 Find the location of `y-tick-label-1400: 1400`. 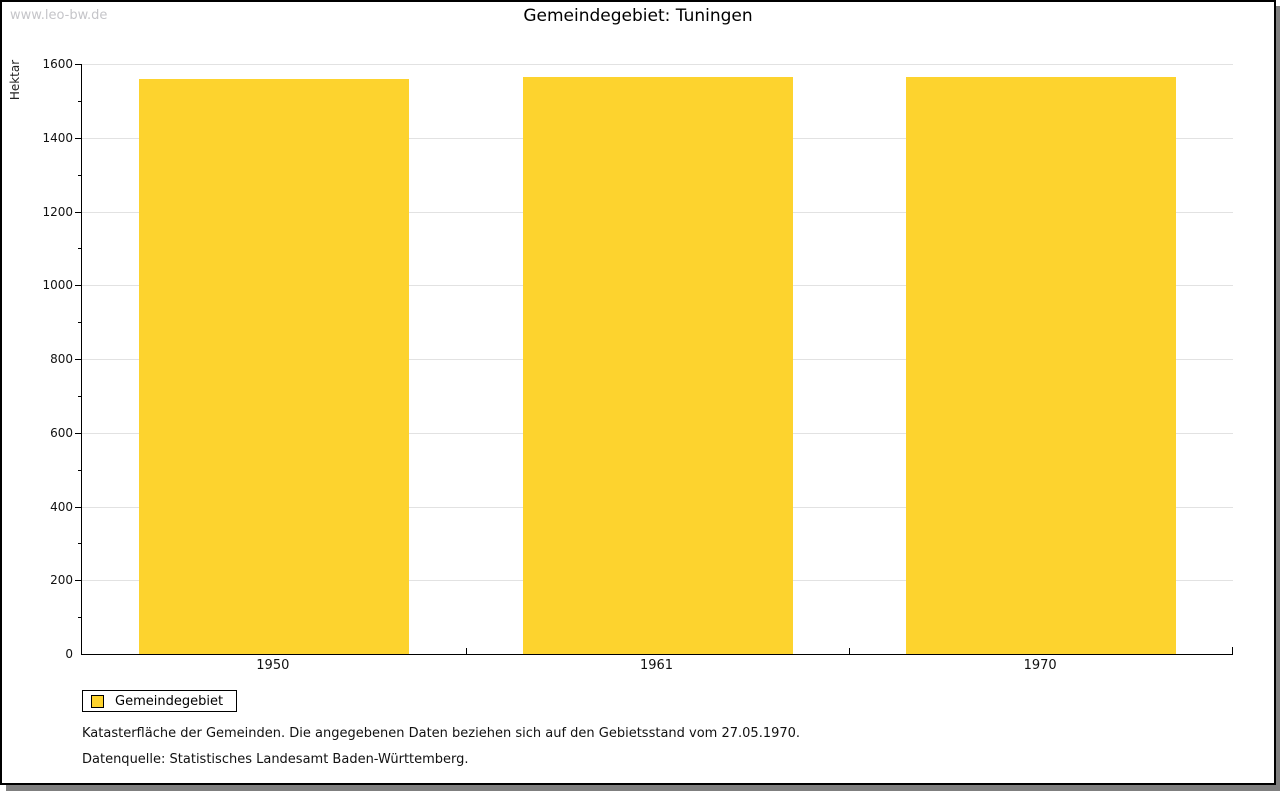

y-tick-label-1400: 1400 is located at coordinates (57, 137).